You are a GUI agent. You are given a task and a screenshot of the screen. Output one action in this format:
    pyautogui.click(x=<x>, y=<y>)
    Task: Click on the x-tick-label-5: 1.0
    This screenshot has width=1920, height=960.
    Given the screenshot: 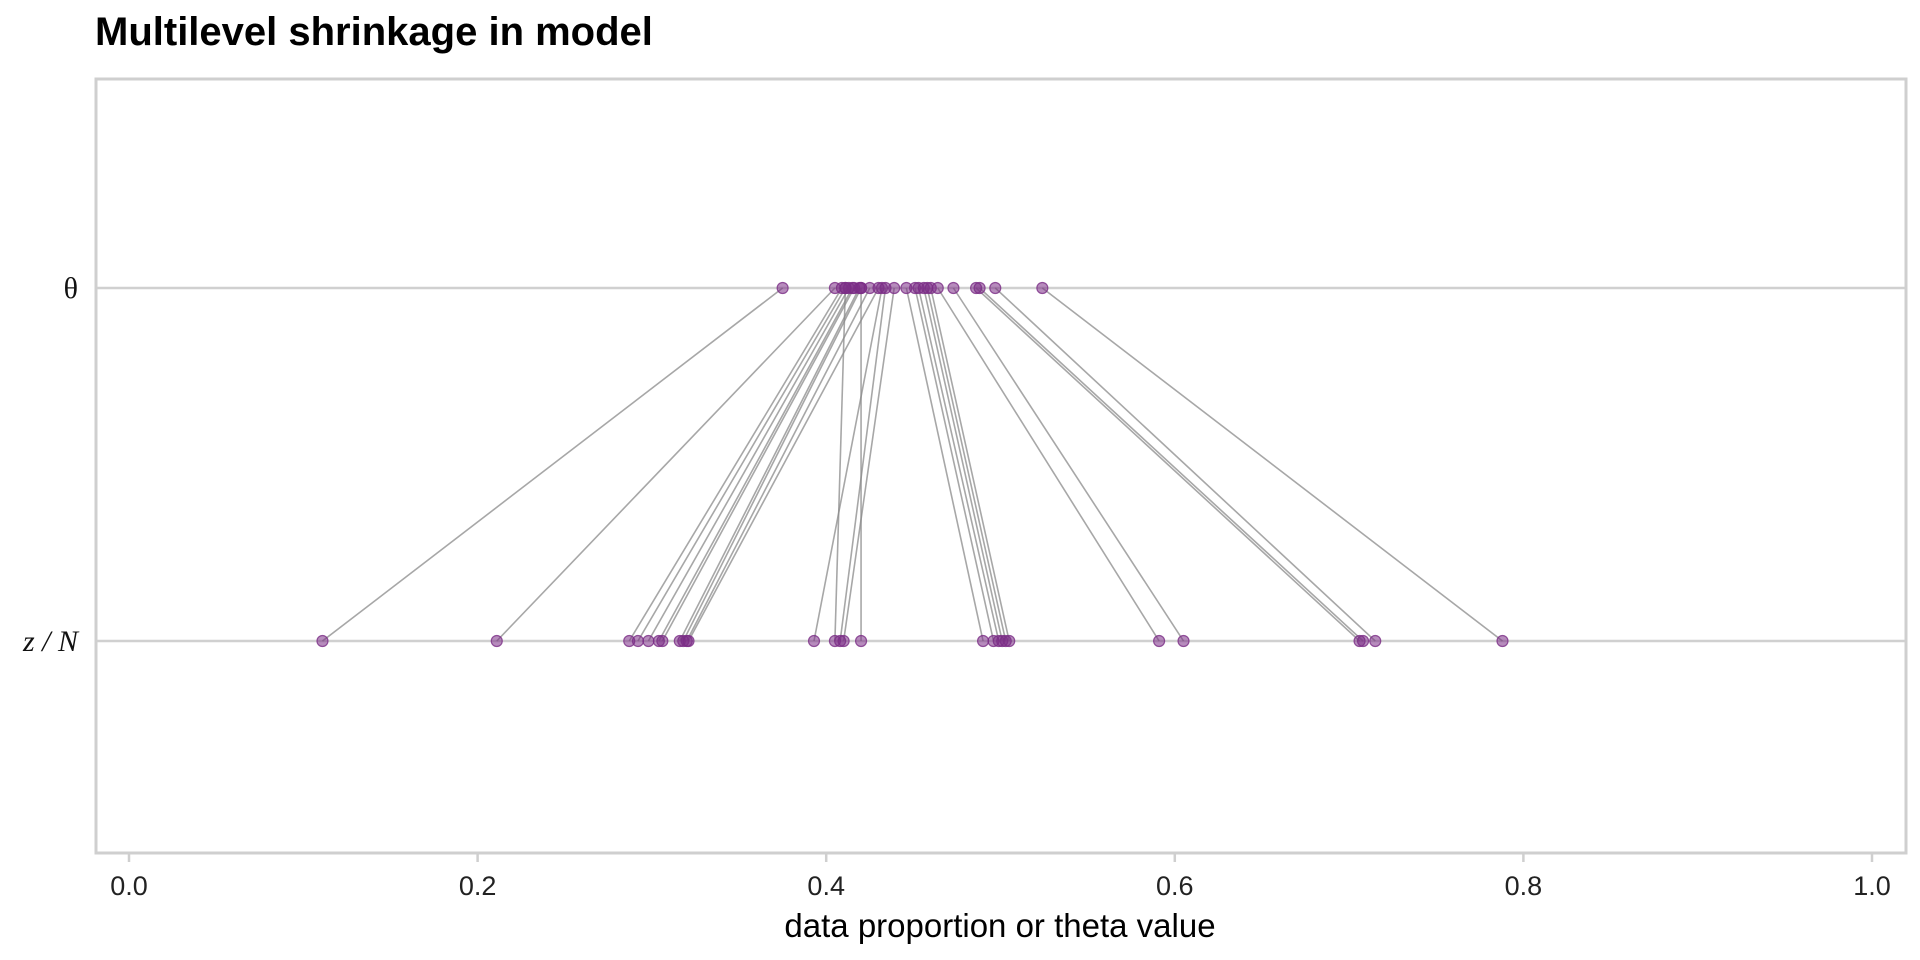 What is the action you would take?
    pyautogui.click(x=1872, y=886)
    